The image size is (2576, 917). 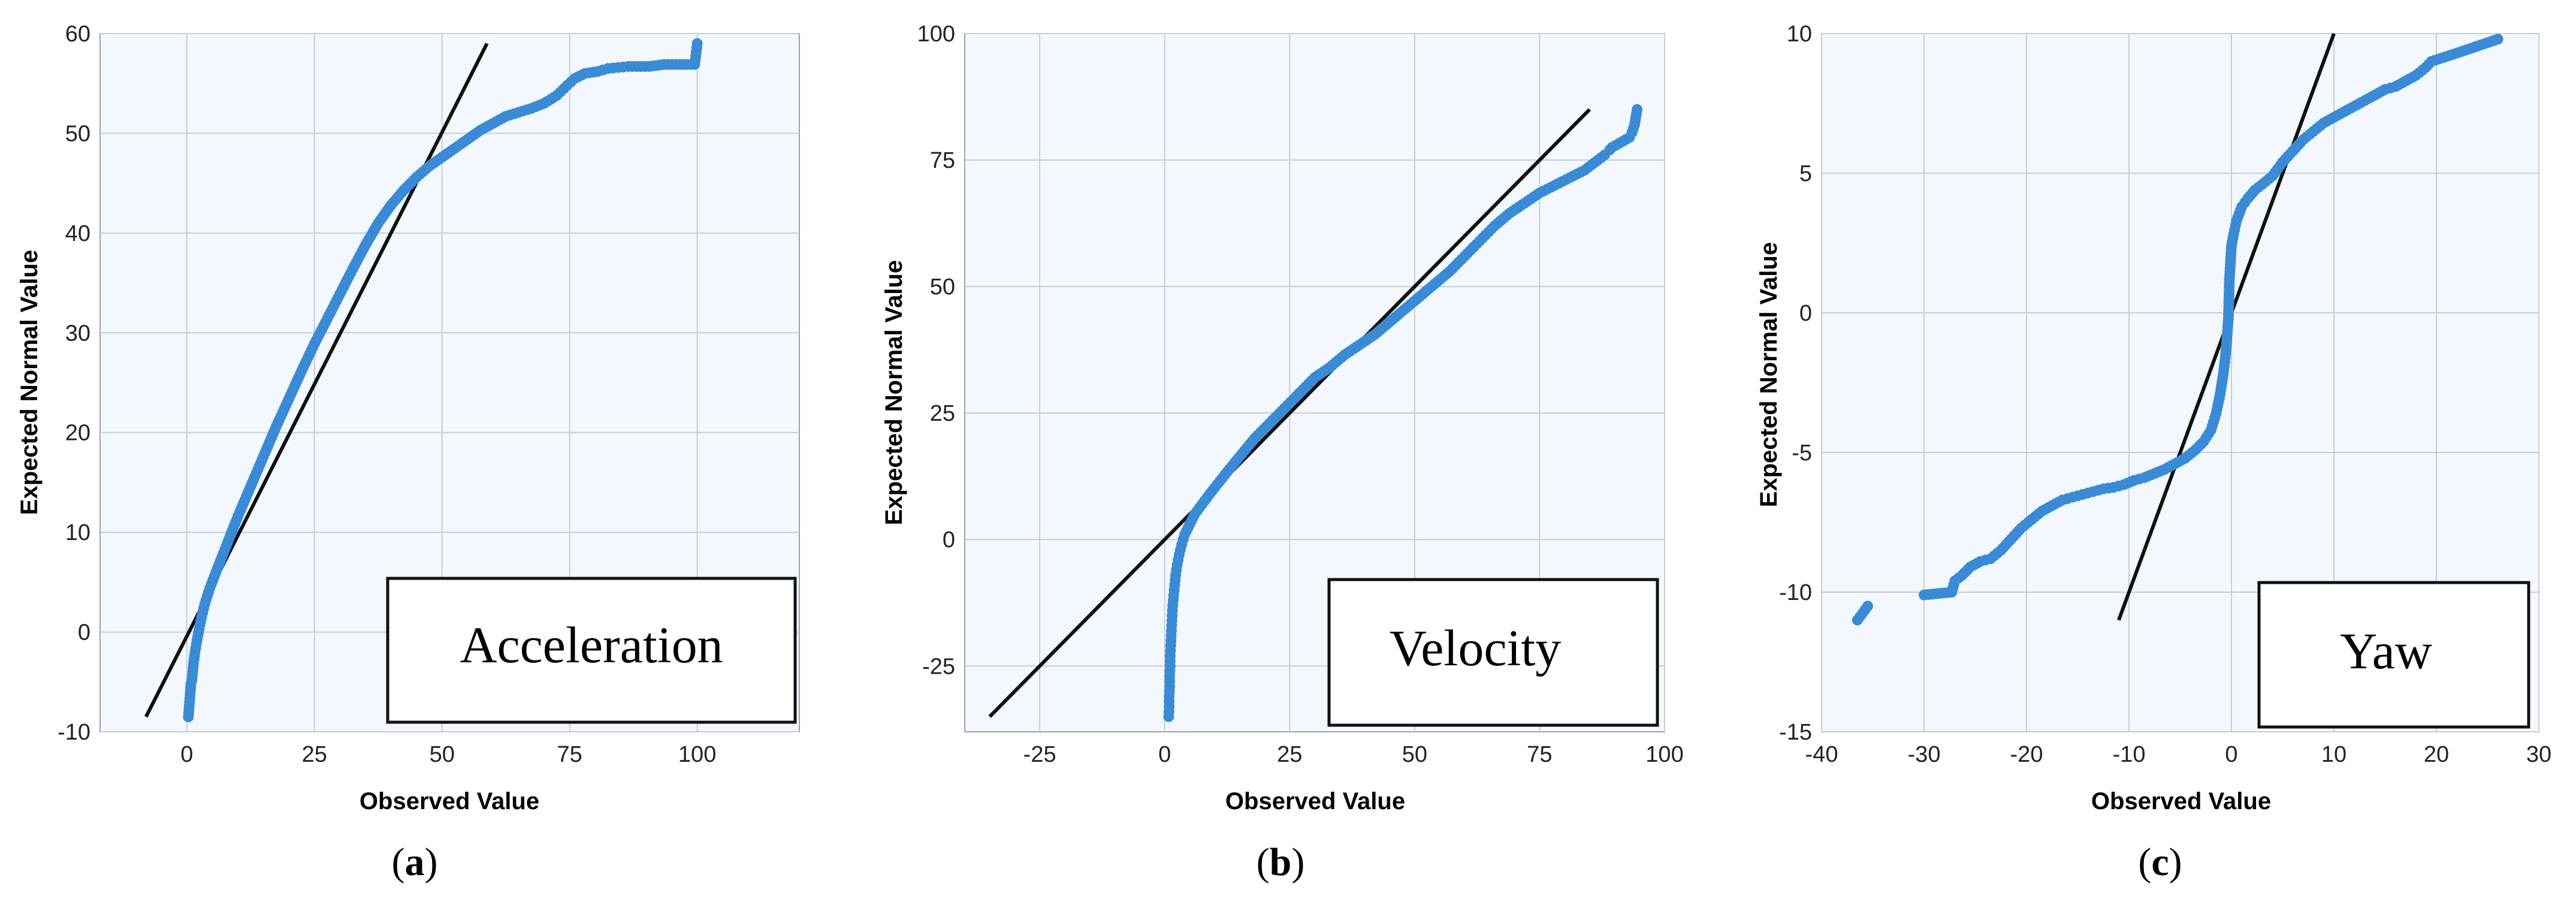 I want to click on panel-letter-a: a, so click(x=415, y=862).